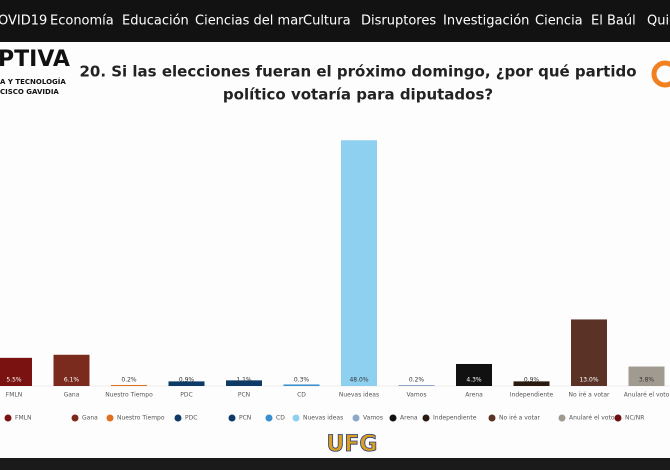 Image resolution: width=670 pixels, height=470 pixels. I want to click on x-tick-label: Independiente, so click(532, 395).